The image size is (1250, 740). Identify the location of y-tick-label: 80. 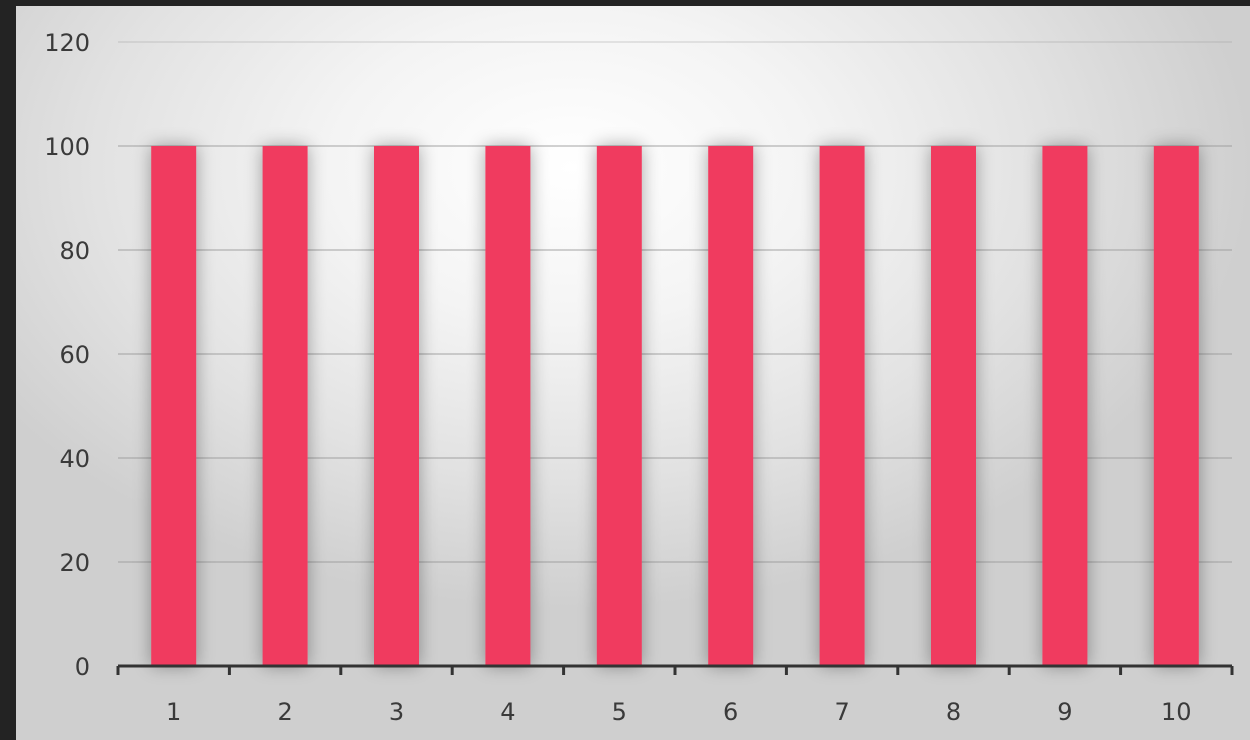
(74, 251).